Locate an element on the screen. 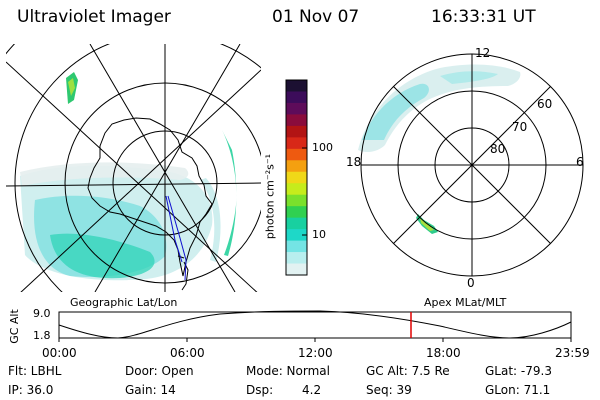  spacecraft-track is located at coordinates (177, 238).